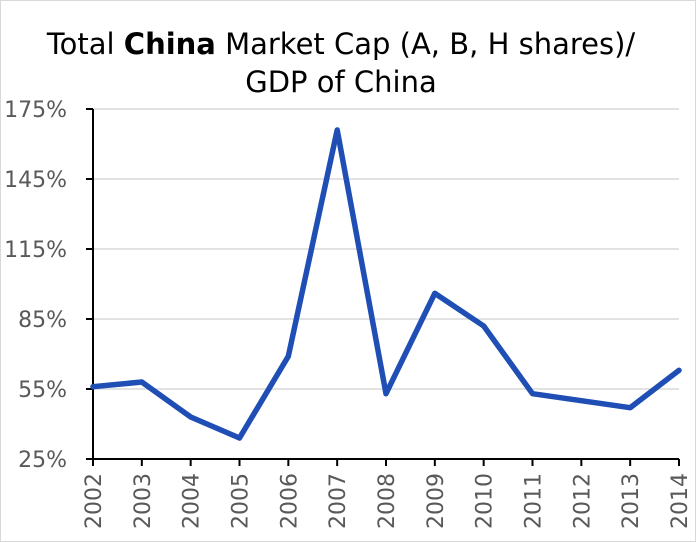 This screenshot has width=696, height=542. I want to click on x-tick-label: 2014, so click(680, 501).